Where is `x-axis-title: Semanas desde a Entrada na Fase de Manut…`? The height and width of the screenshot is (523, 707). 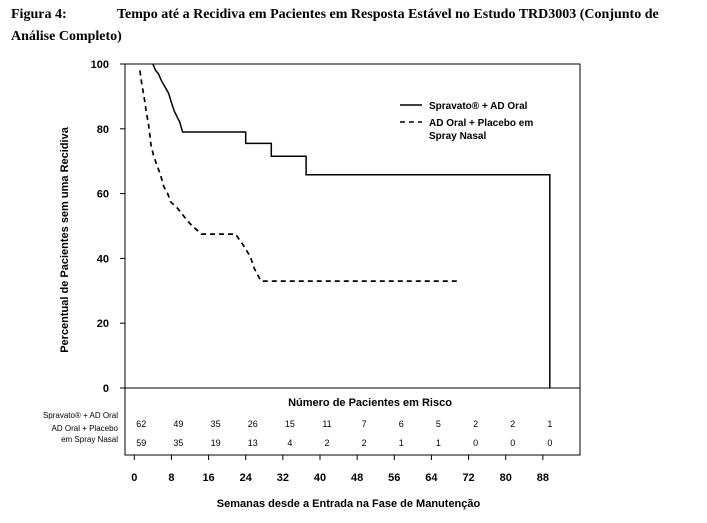 x-axis-title: Semanas desde a Entrada na Fase de Manut… is located at coordinates (349, 504).